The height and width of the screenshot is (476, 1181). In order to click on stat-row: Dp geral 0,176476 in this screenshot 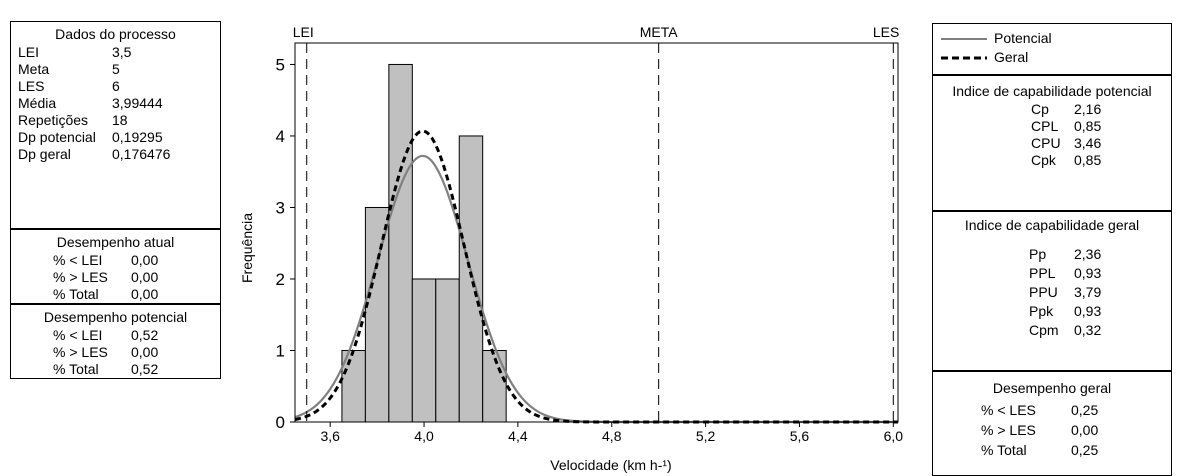, I will do `click(117, 154)`.